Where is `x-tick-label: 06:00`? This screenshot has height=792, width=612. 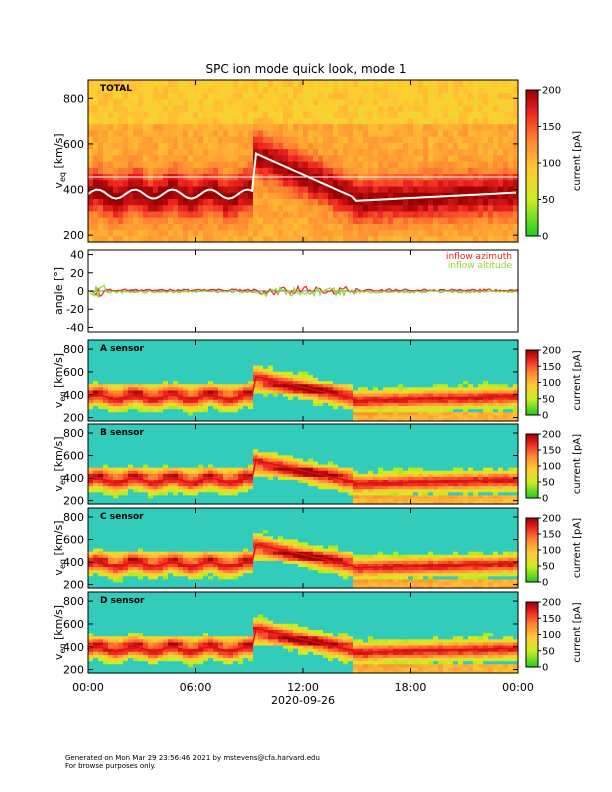
x-tick-label: 06:00 is located at coordinates (196, 687).